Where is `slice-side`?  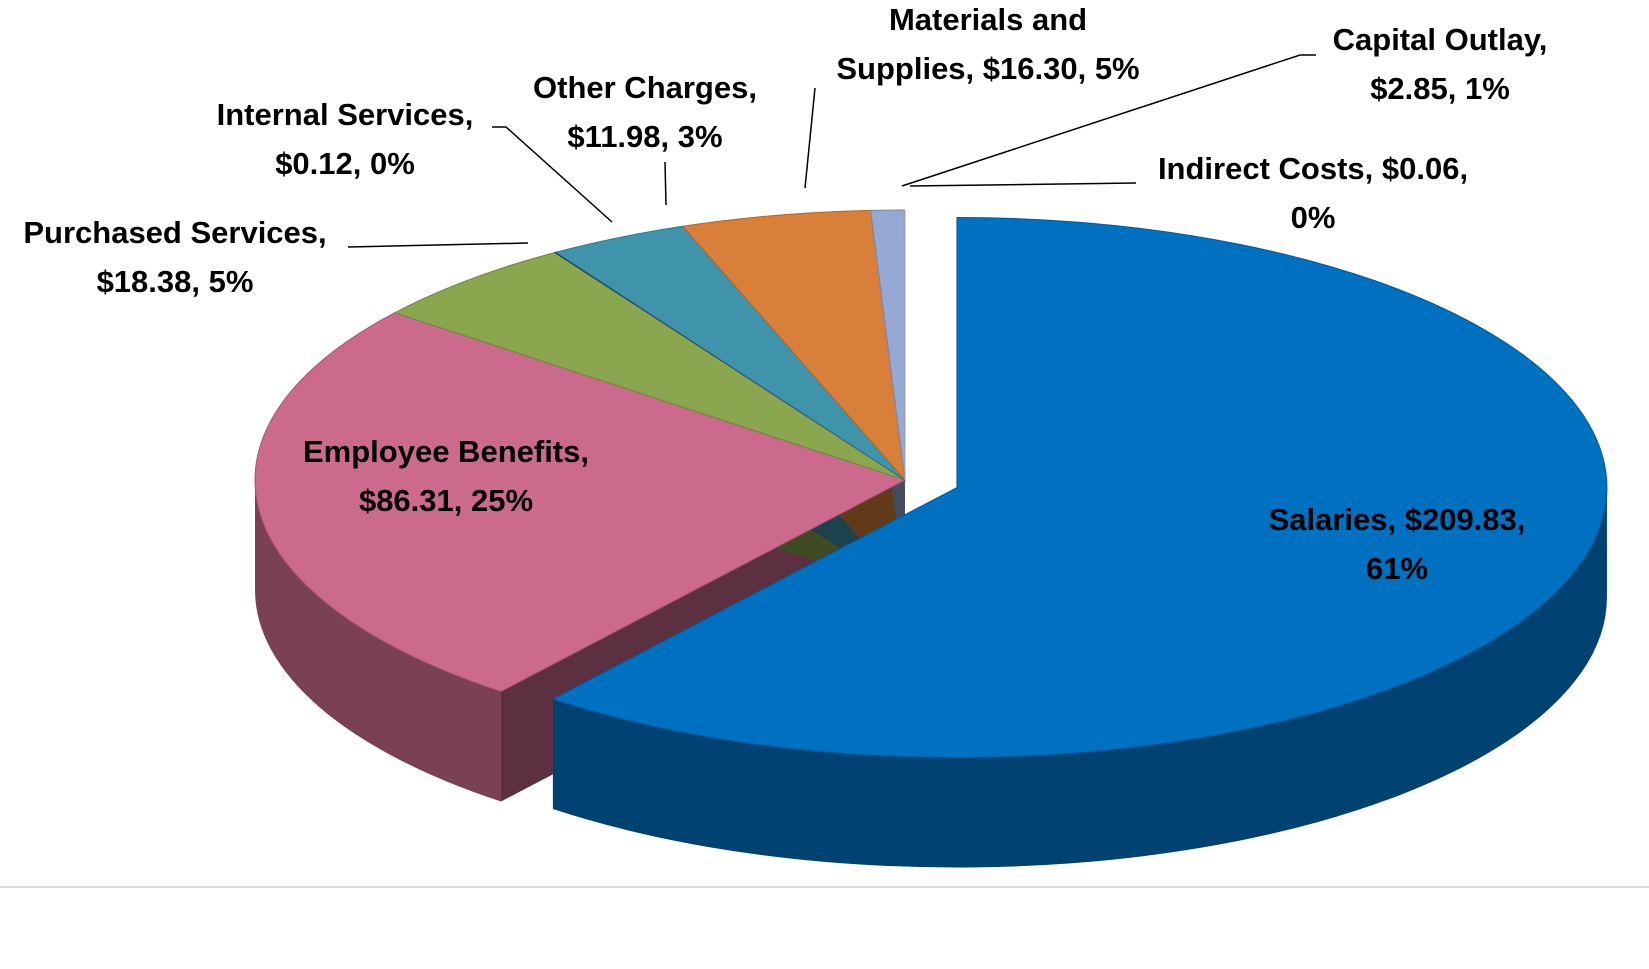 slice-side is located at coordinates (378, 641).